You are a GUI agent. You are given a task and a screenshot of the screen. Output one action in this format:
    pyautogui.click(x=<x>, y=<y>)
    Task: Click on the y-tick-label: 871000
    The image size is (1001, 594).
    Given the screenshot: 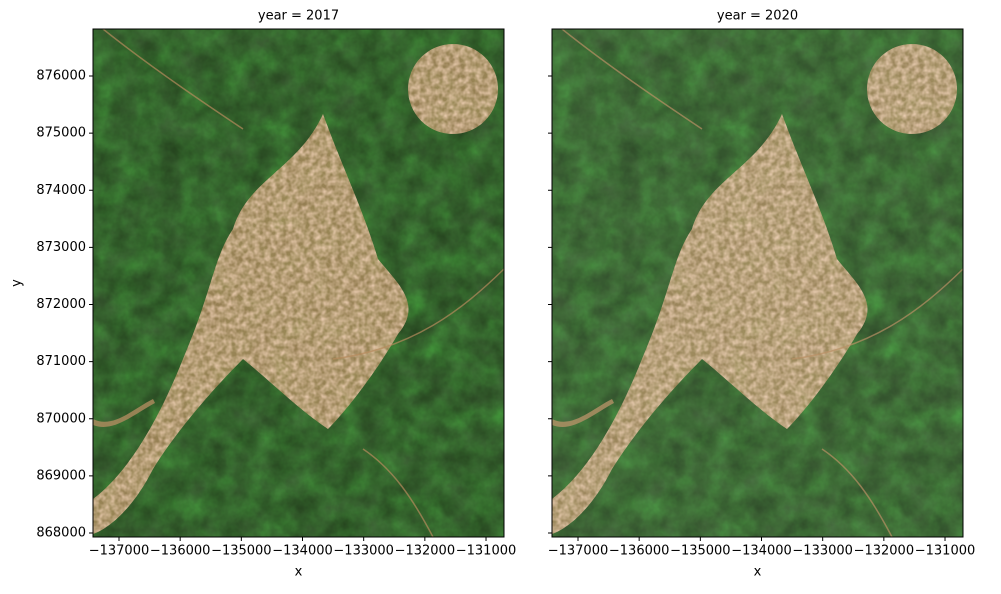 What is the action you would take?
    pyautogui.click(x=61, y=361)
    